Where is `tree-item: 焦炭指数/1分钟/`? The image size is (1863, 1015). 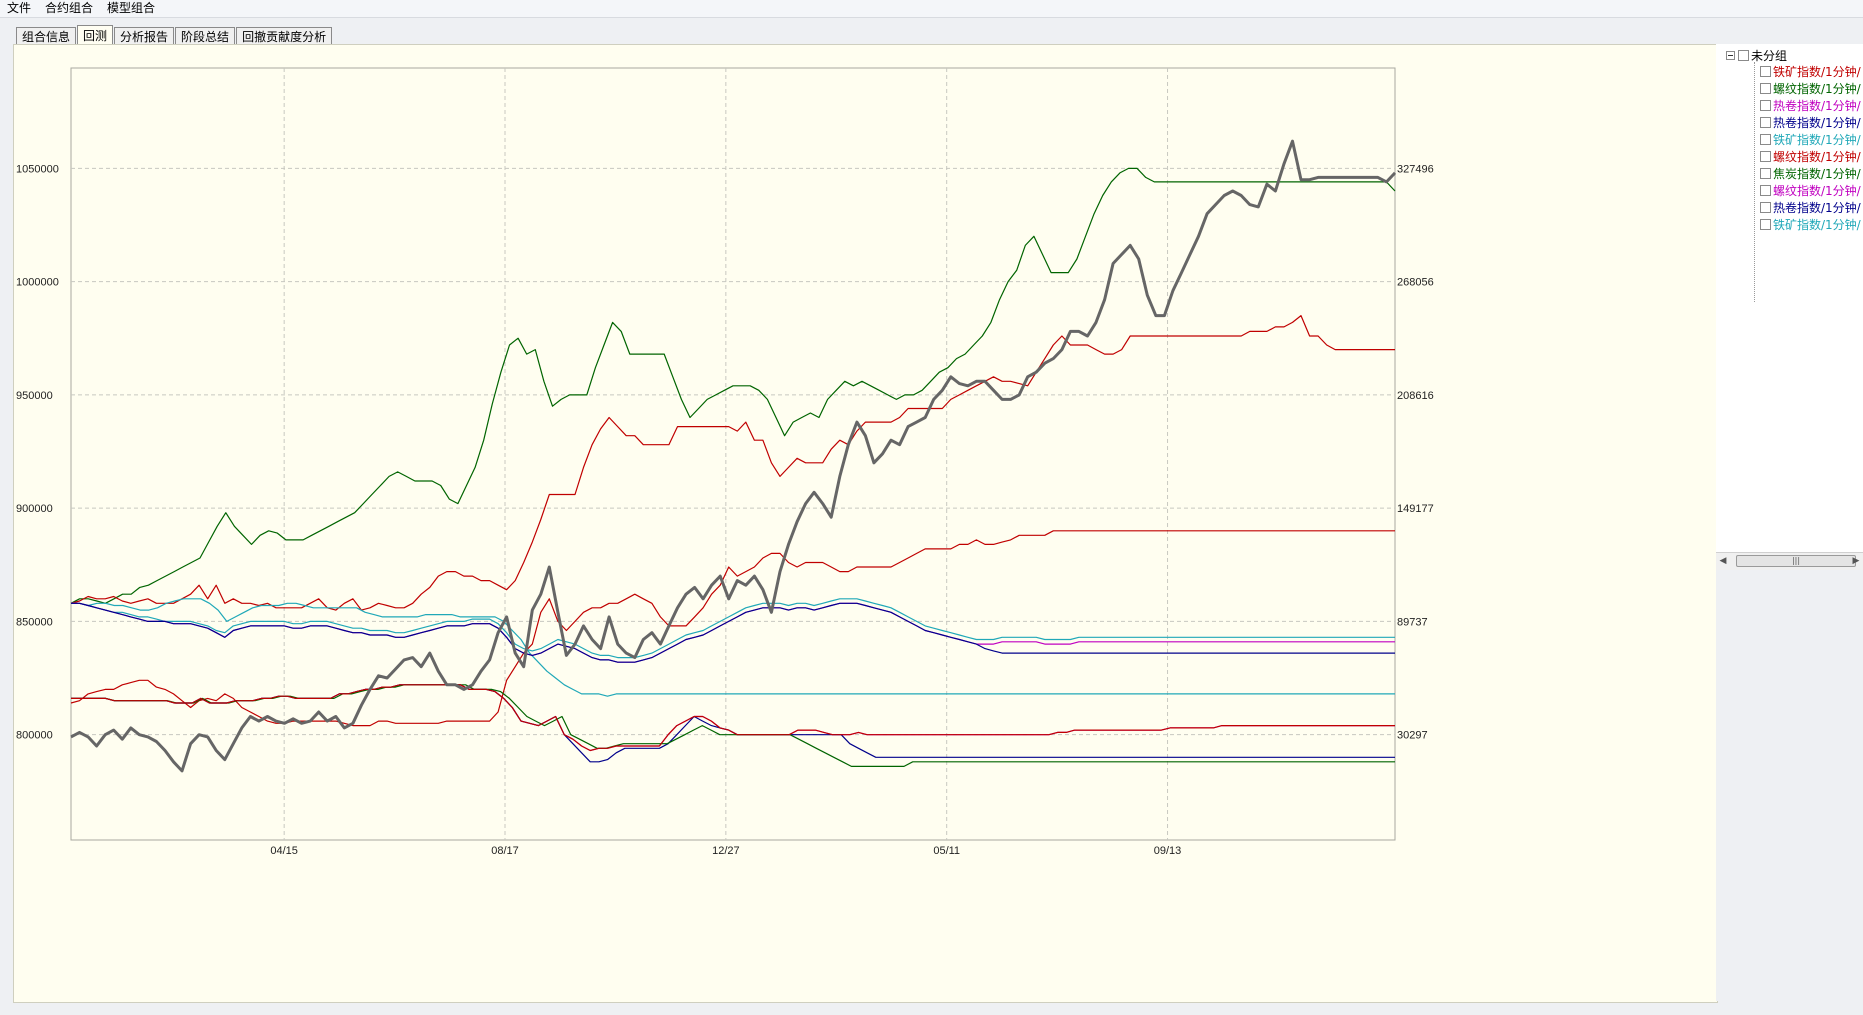
tree-item: 焦炭指数/1分钟/ is located at coordinates (1810, 173).